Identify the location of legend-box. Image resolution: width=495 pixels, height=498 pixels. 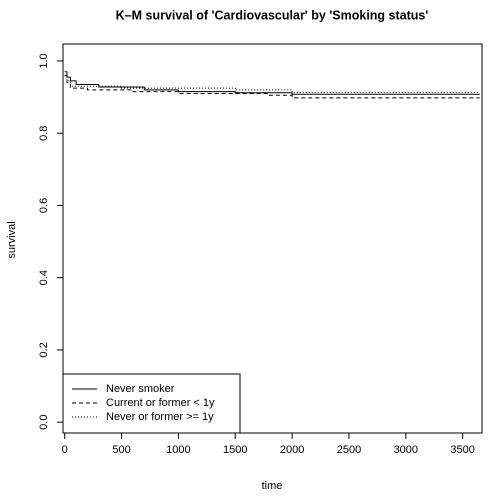
(151, 403).